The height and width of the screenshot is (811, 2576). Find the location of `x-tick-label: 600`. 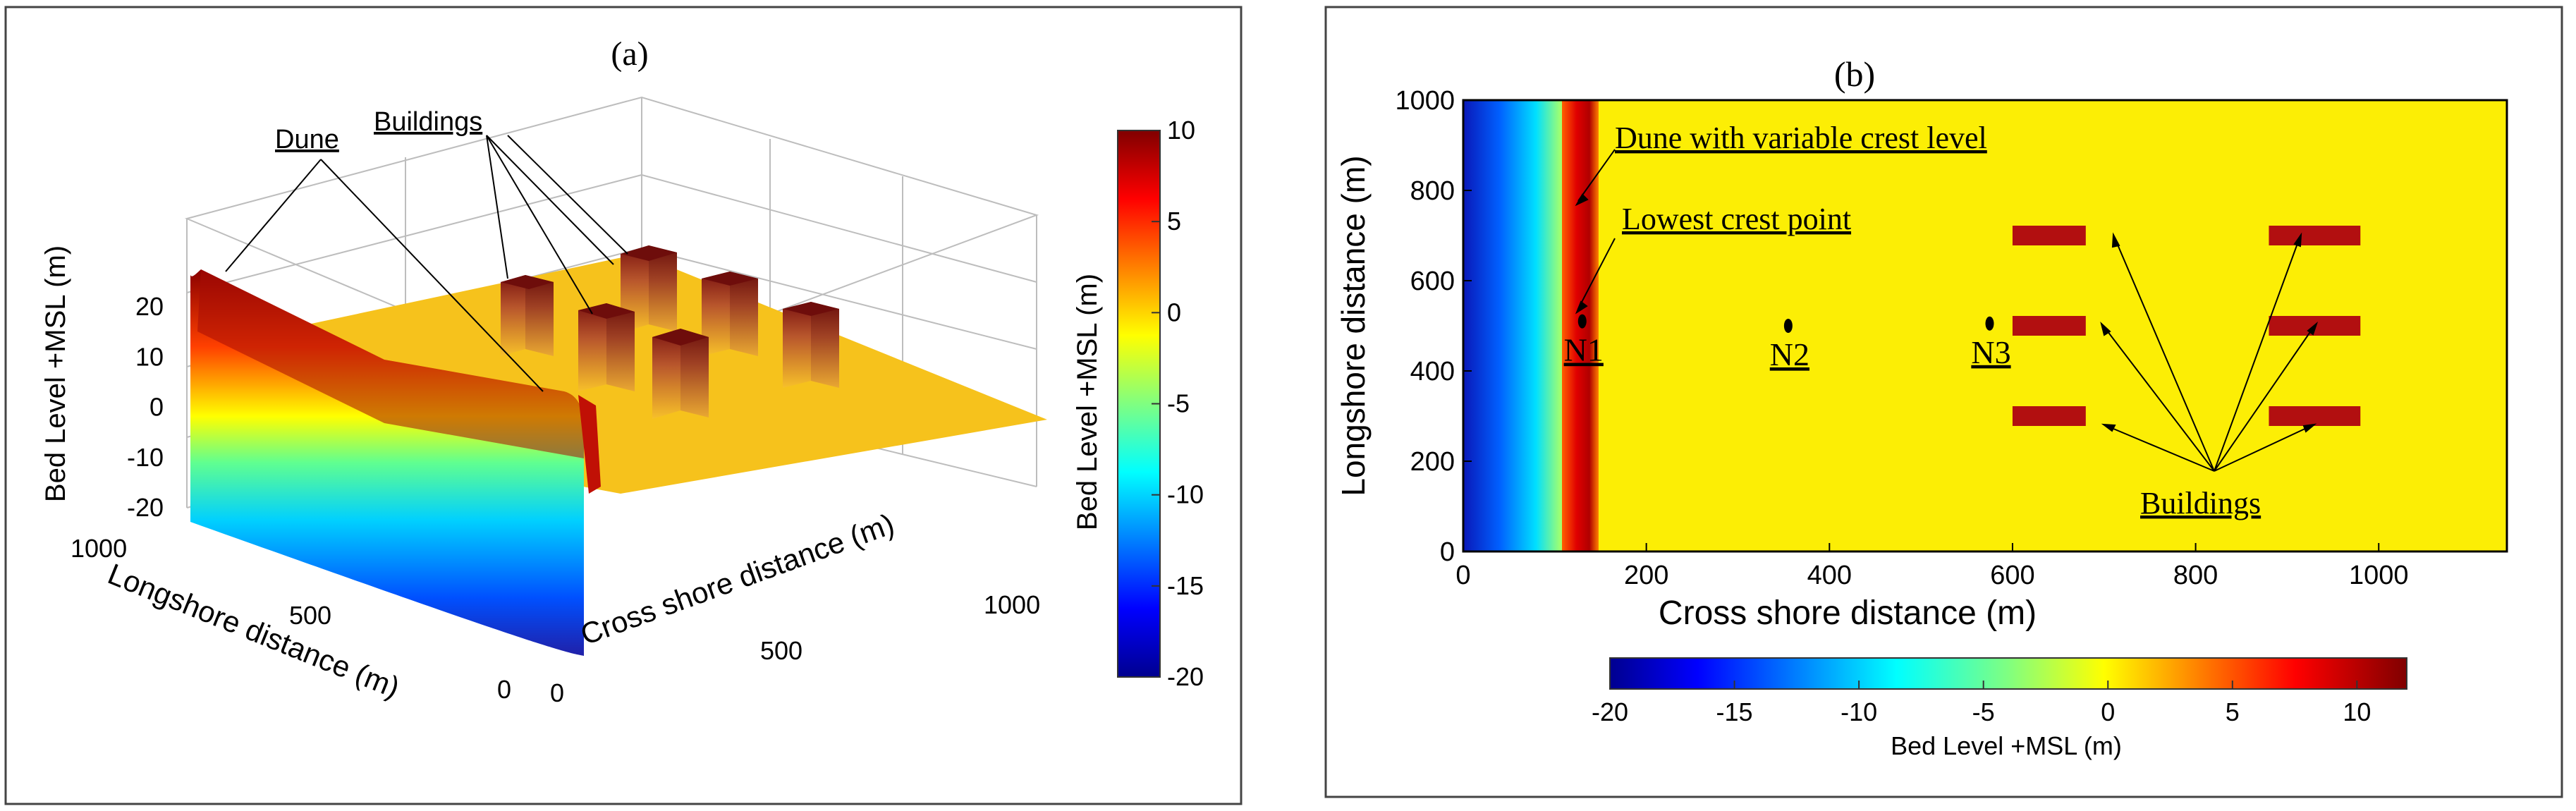

x-tick-label: 600 is located at coordinates (2012, 575).